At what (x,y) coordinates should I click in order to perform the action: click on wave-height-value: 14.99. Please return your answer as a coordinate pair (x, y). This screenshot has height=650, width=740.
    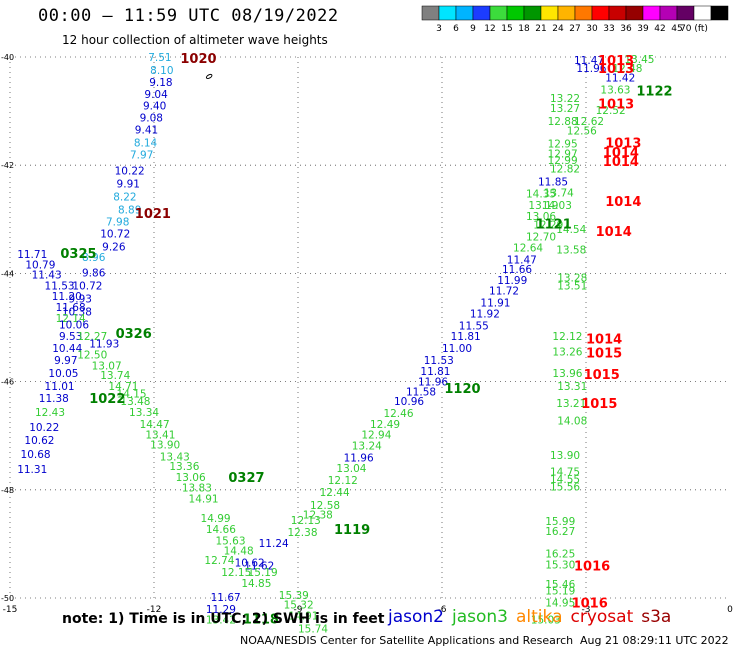
    Looking at the image, I should click on (216, 519).